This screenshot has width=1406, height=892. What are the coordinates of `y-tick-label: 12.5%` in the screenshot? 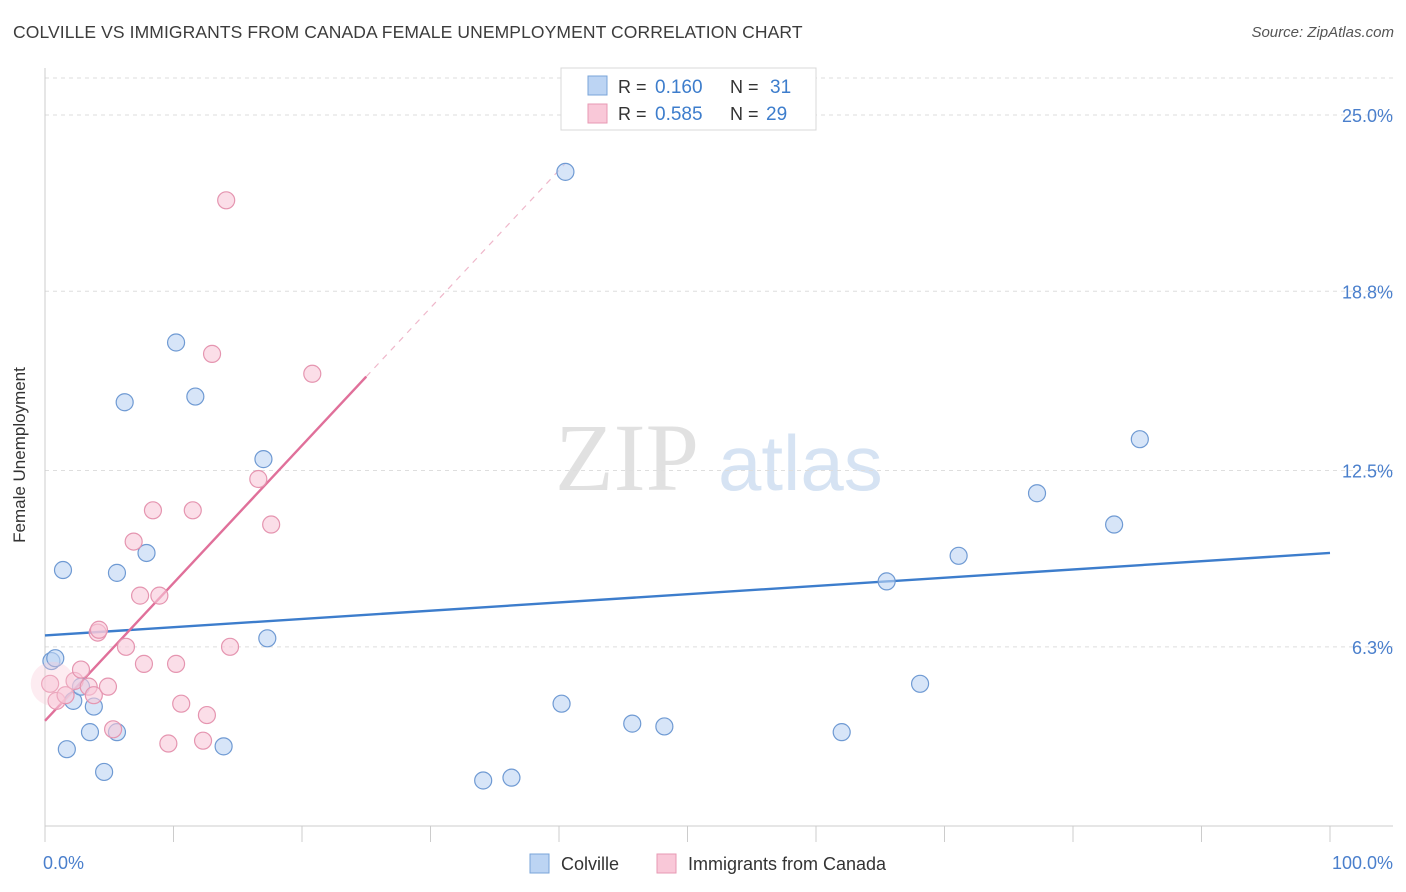 It's located at (1367, 471).